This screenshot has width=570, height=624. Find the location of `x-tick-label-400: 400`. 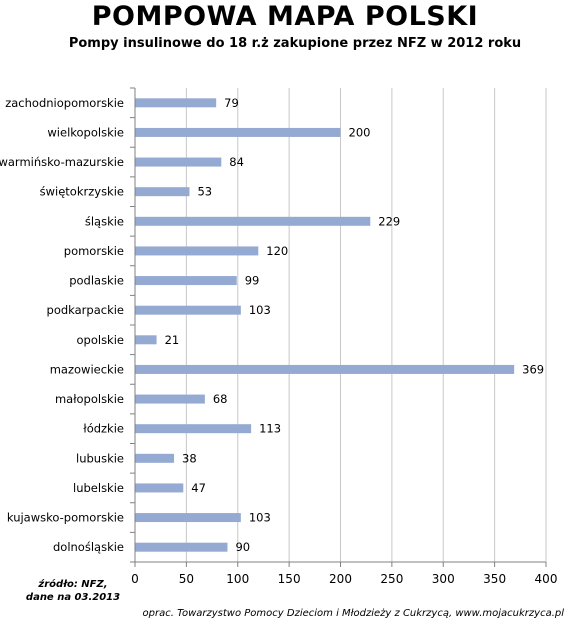

x-tick-label-400: 400 is located at coordinates (546, 579).